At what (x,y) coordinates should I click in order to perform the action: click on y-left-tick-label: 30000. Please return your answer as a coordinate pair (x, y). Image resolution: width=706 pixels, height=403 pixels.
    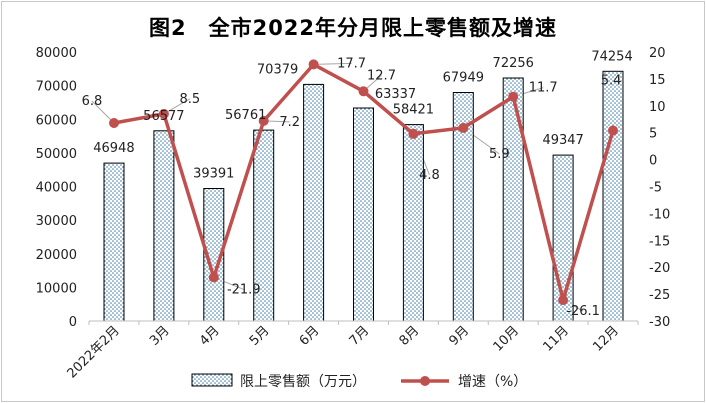
    Looking at the image, I should click on (56, 221).